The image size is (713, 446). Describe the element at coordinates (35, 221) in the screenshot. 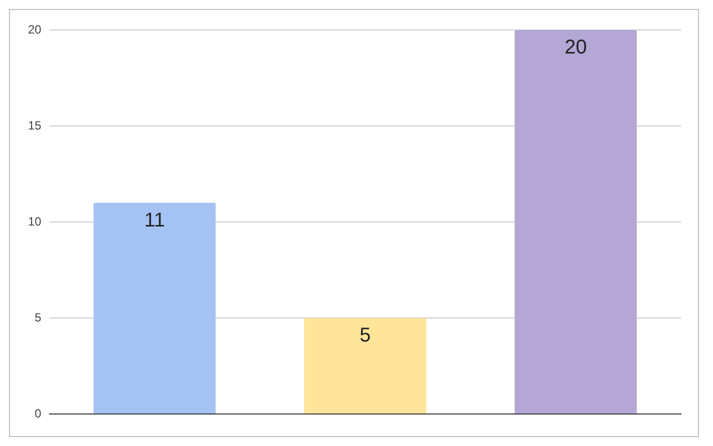

I see `y-tick-label: 10` at that location.